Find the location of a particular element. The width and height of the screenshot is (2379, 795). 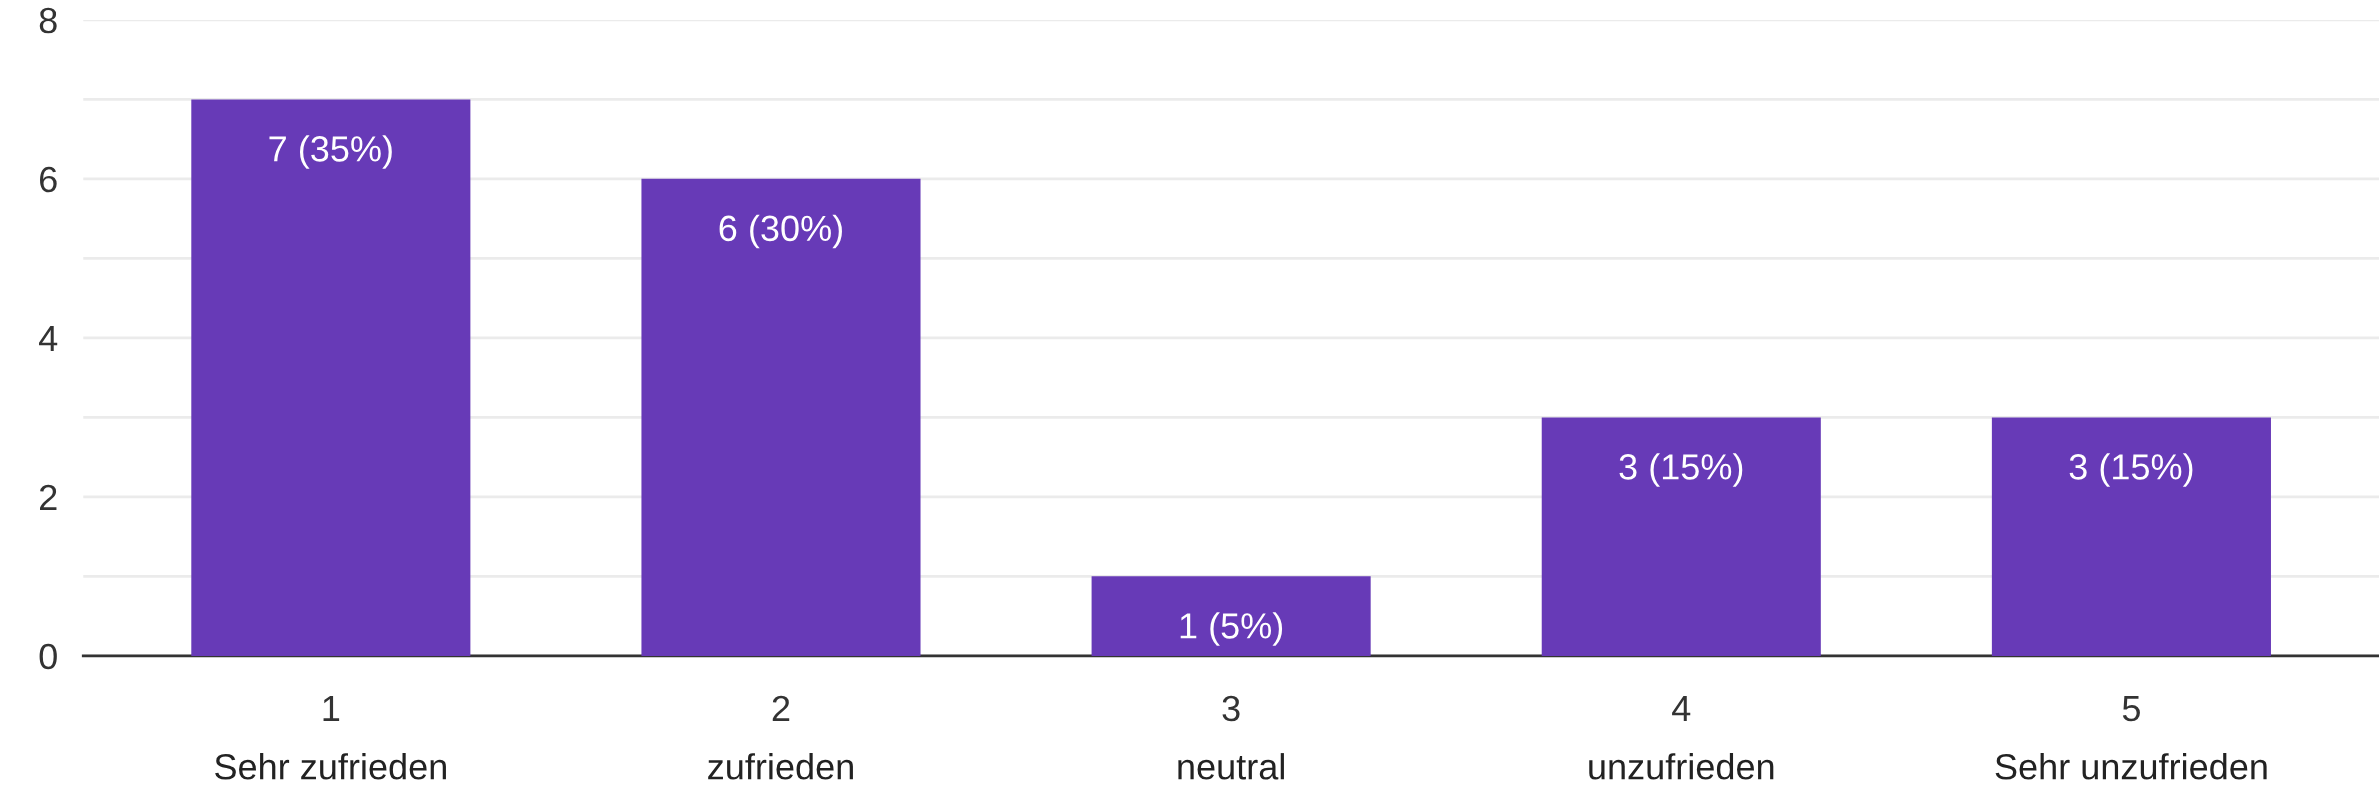

x-tick-label: 2 is located at coordinates (781, 708).